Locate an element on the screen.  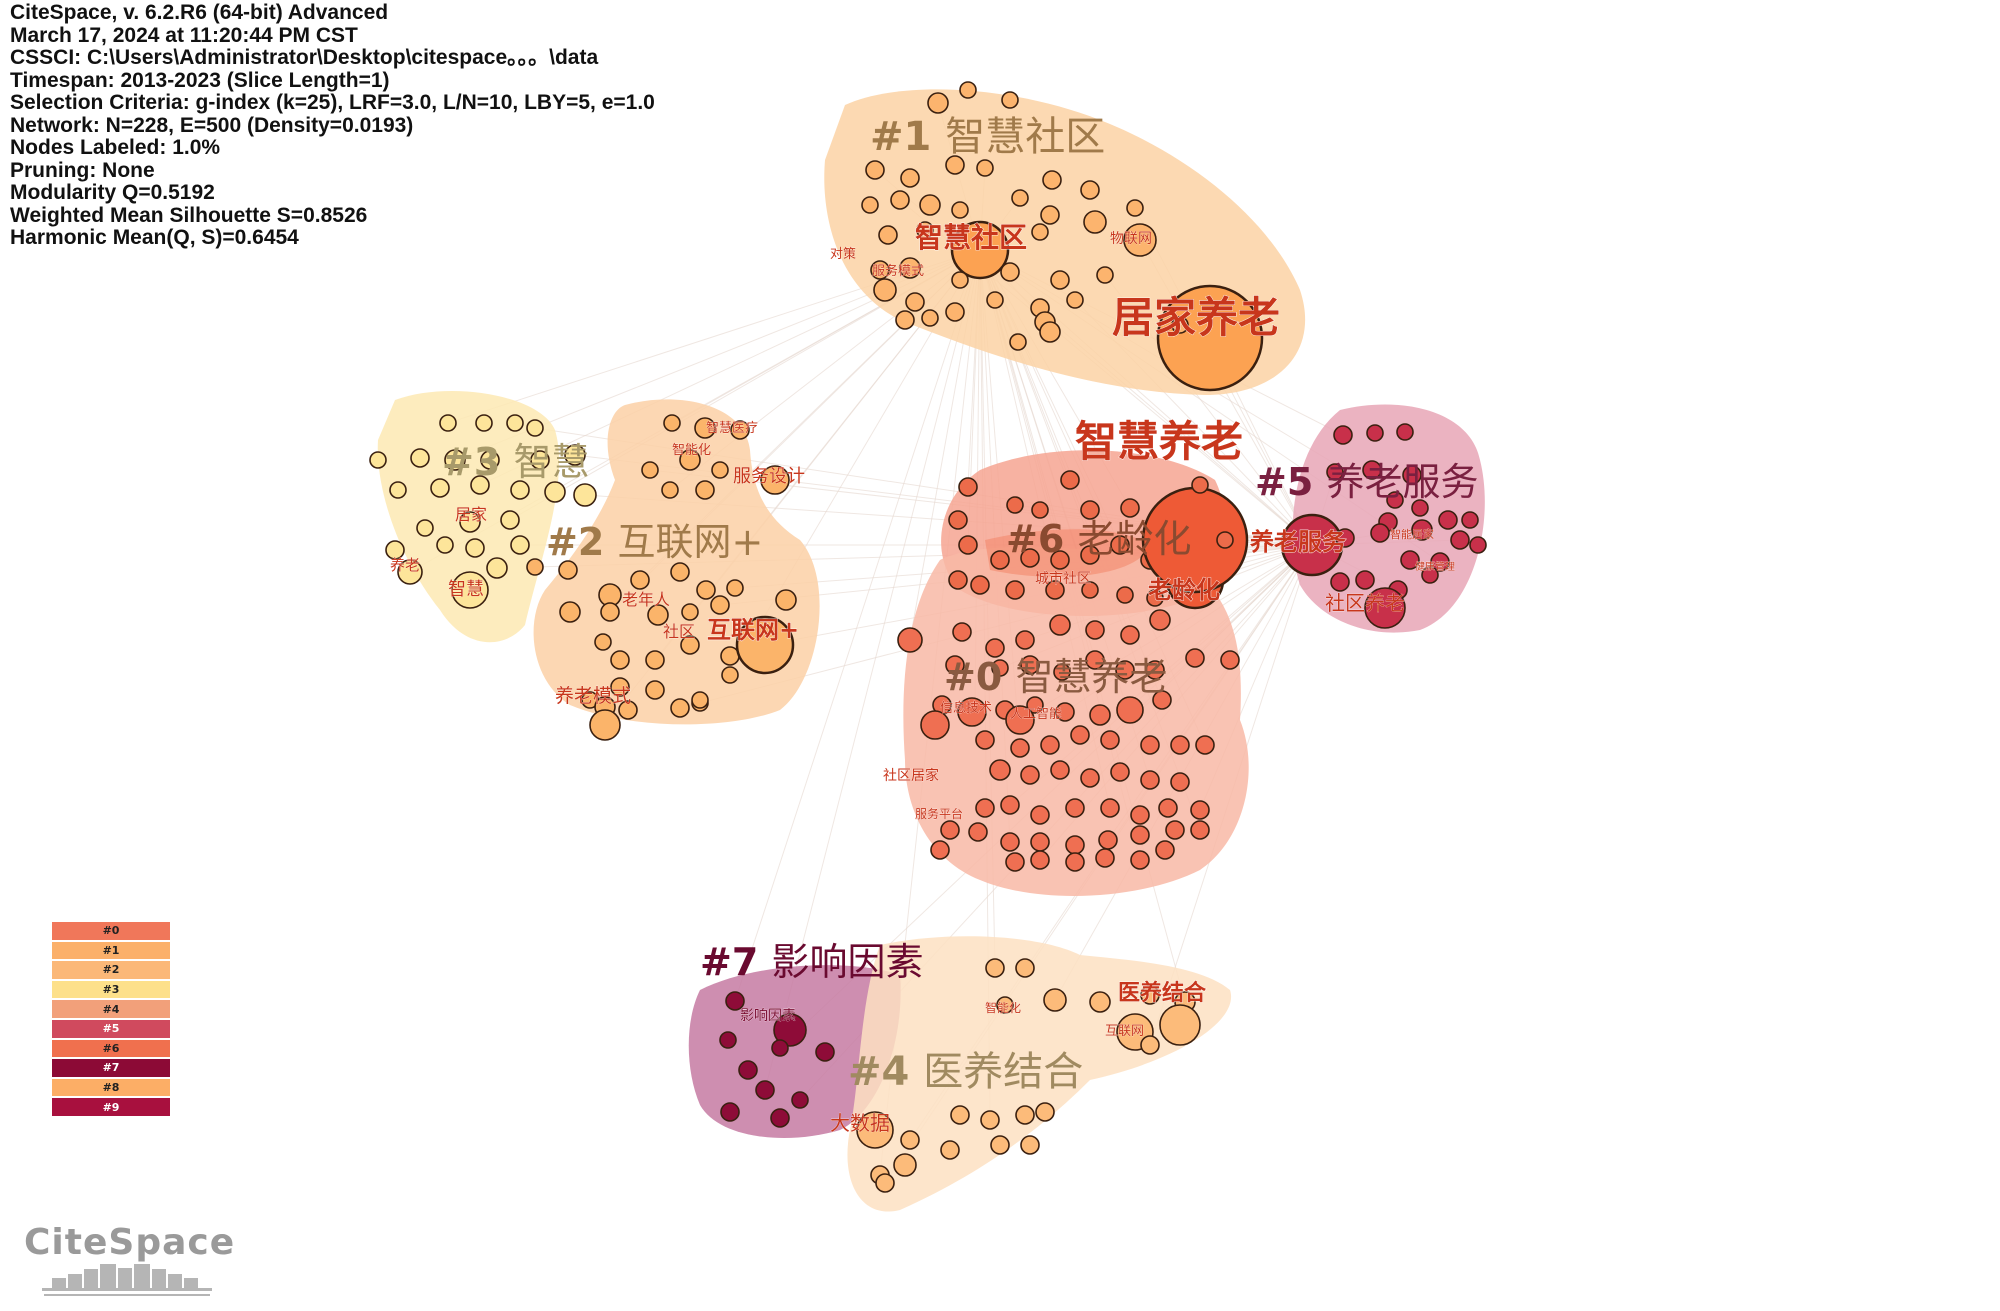
keyword-label: 智慧医疗 is located at coordinates (732, 428).